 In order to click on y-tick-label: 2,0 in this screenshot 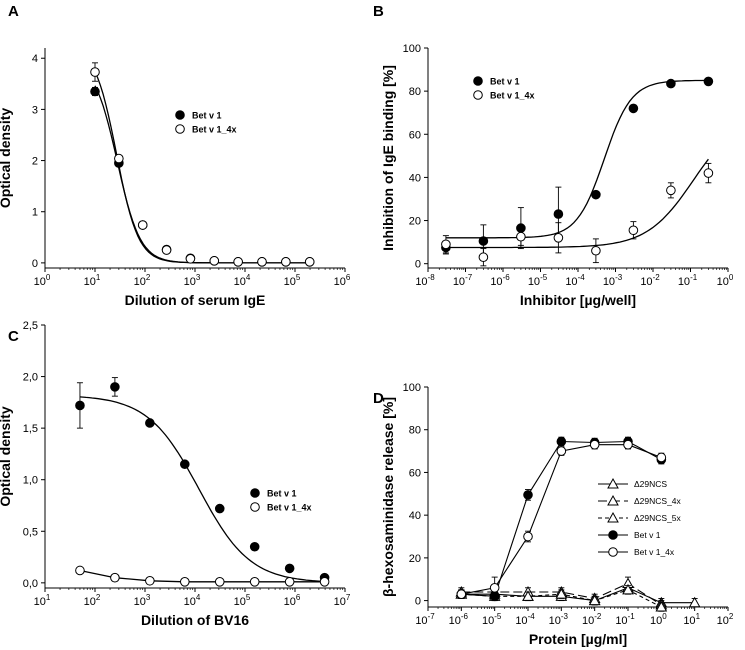, I will do `click(30, 378)`.